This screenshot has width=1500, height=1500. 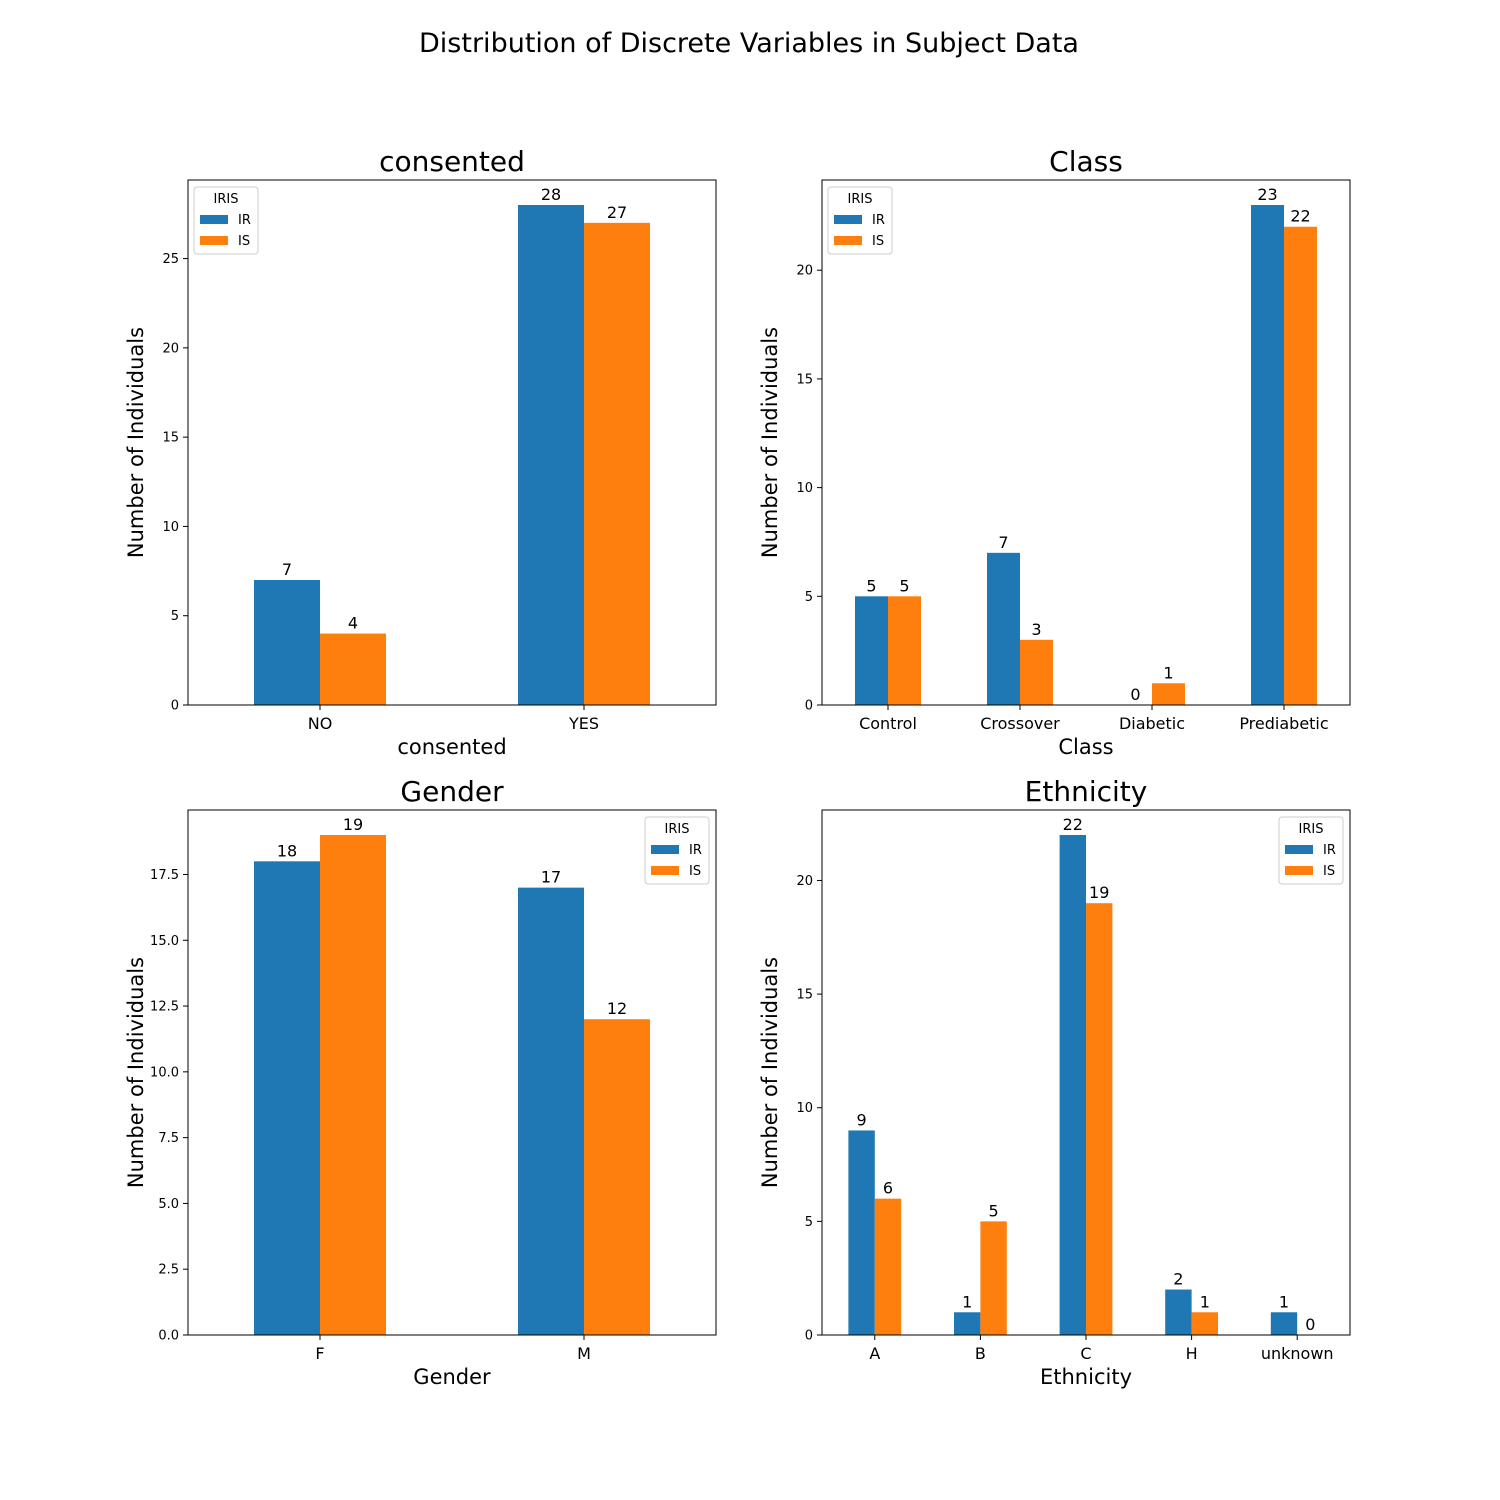 What do you see at coordinates (888, 723) in the screenshot?
I see `x-tick-label: Control` at bounding box center [888, 723].